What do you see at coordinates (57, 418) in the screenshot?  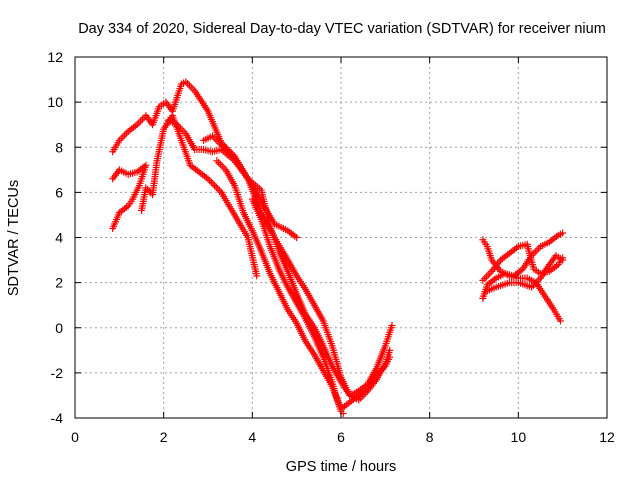 I see `y-tick-label: -4` at bounding box center [57, 418].